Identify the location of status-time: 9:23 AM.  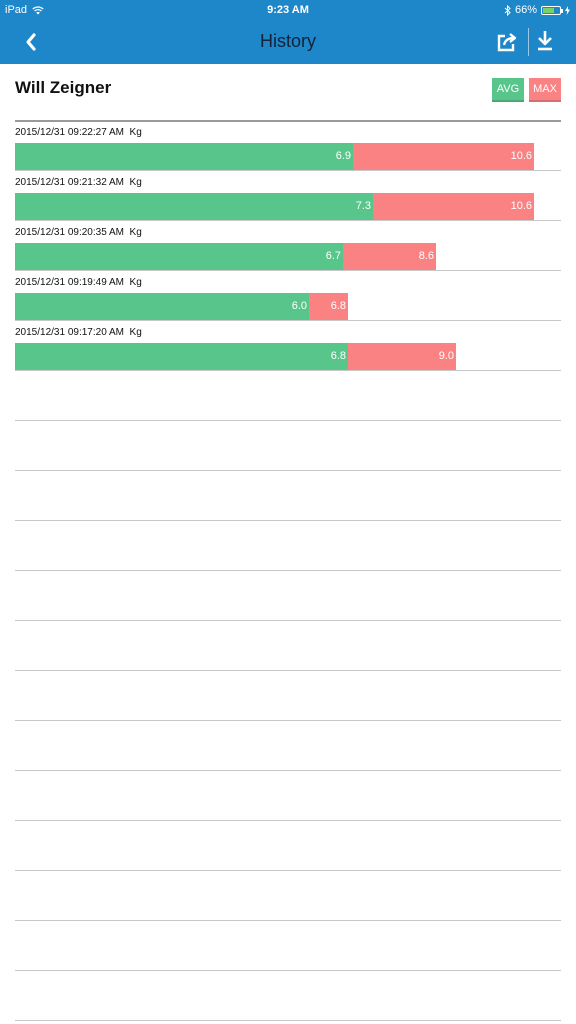
(288, 10).